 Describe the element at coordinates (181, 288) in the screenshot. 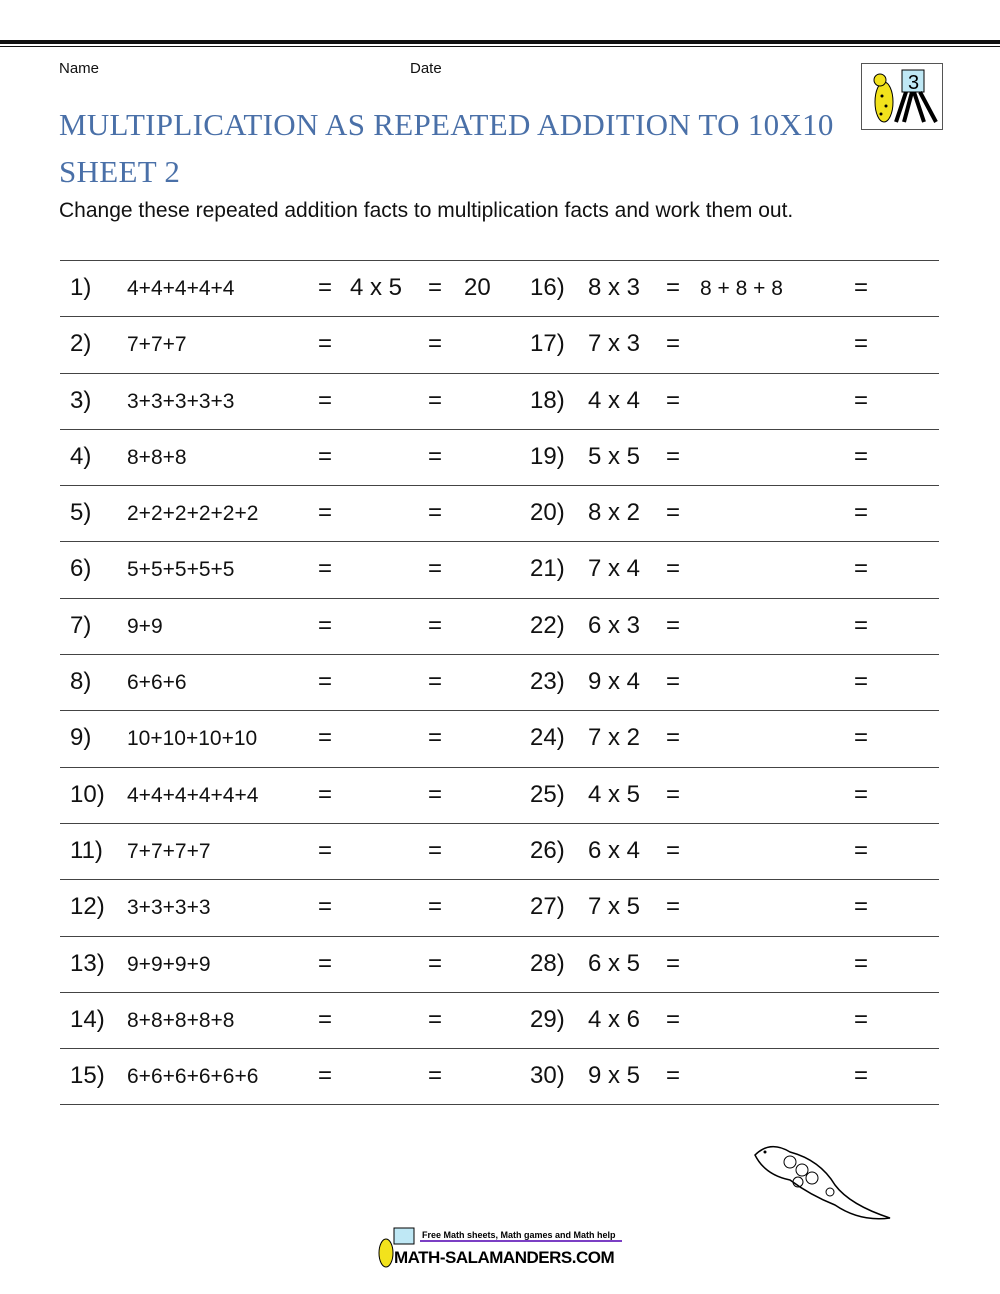

I see `repeated-addition: 4+4+4+4+4` at that location.